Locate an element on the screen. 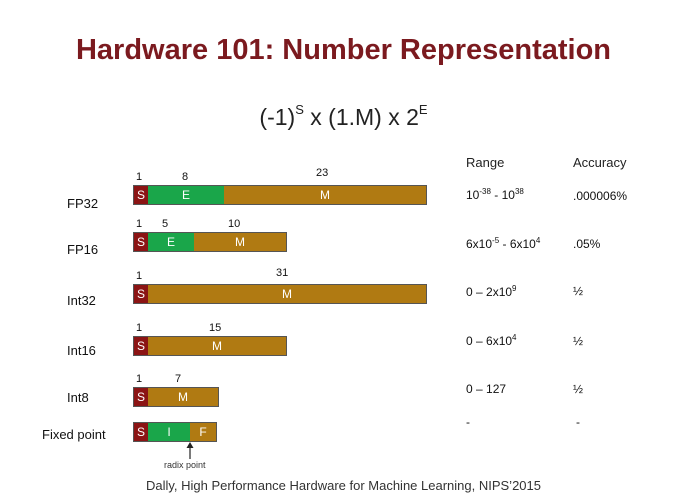  bar-fp16: S E M is located at coordinates (210, 242).